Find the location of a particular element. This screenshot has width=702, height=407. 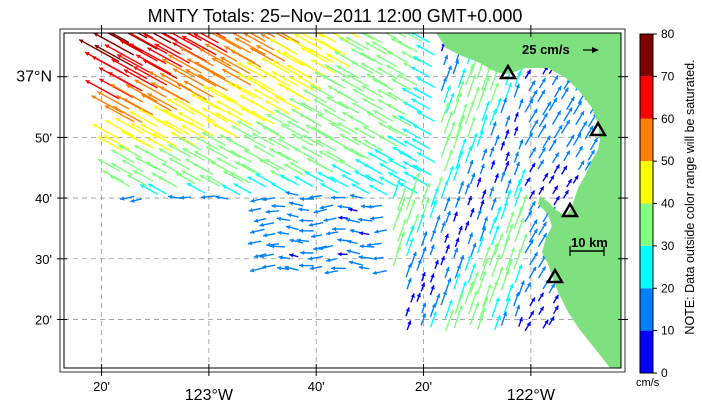

scale-arrow: 25 cm/s is located at coordinates (560, 49).